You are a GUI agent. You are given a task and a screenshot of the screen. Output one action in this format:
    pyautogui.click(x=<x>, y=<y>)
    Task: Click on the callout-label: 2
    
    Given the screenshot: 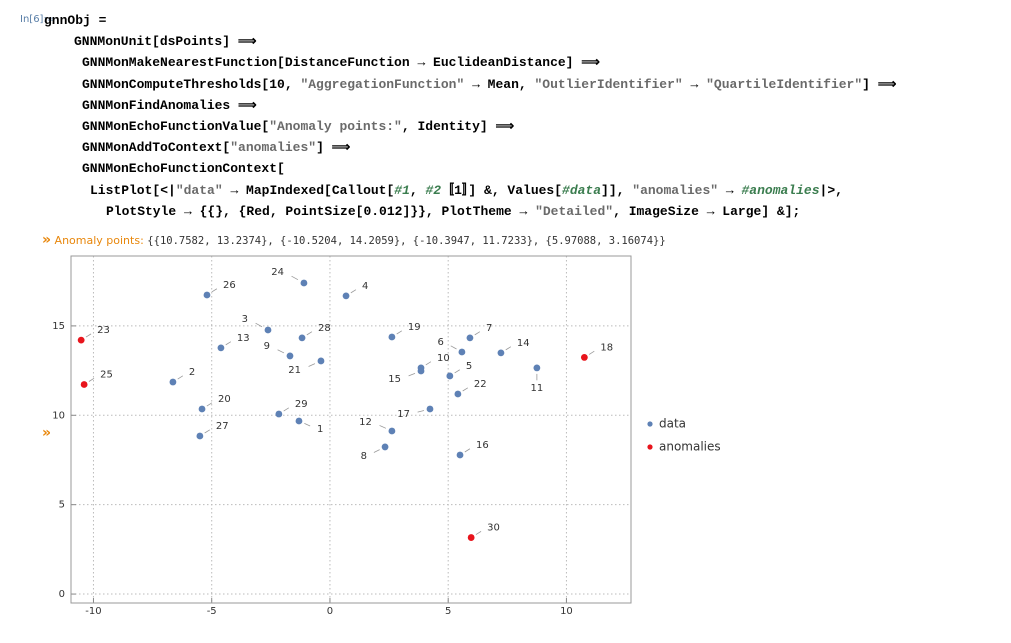 What is the action you would take?
    pyautogui.click(x=192, y=372)
    